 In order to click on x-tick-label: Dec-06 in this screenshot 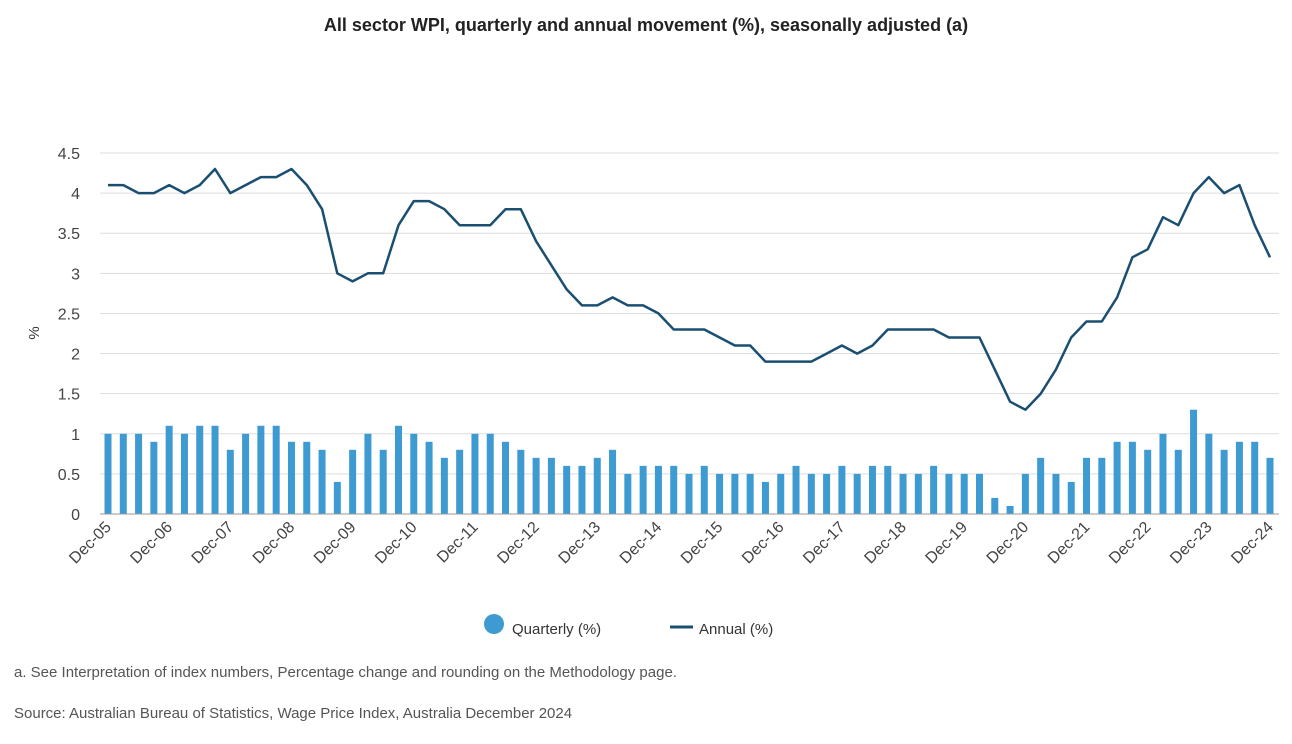, I will do `click(151, 543)`.